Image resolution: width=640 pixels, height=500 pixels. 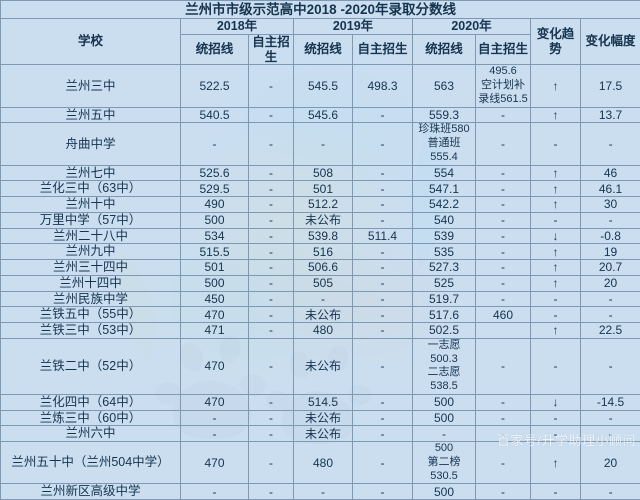 I want to click on score-2018-tongzhao: 471, so click(x=215, y=331).